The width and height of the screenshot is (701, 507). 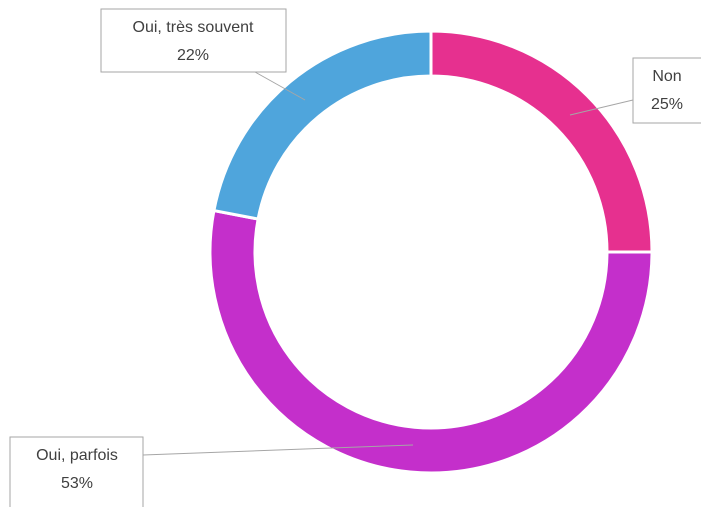 What do you see at coordinates (194, 27) in the screenshot?
I see `category-label: Oui, très souvent` at bounding box center [194, 27].